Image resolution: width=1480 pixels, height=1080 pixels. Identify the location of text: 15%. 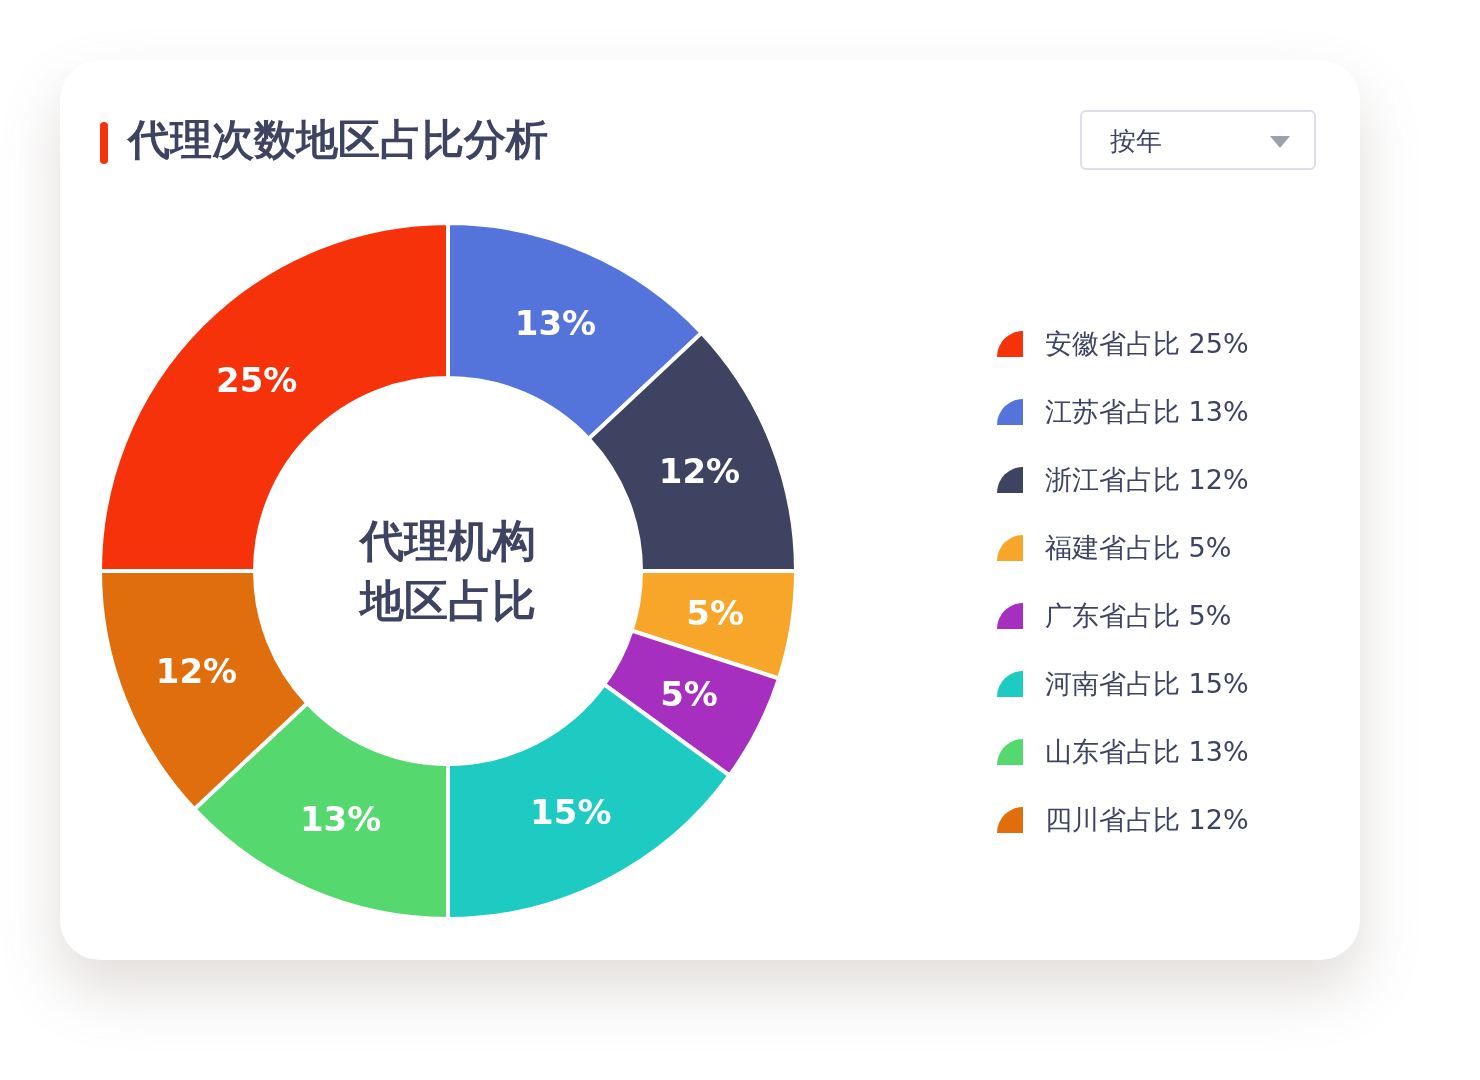
(1218, 683).